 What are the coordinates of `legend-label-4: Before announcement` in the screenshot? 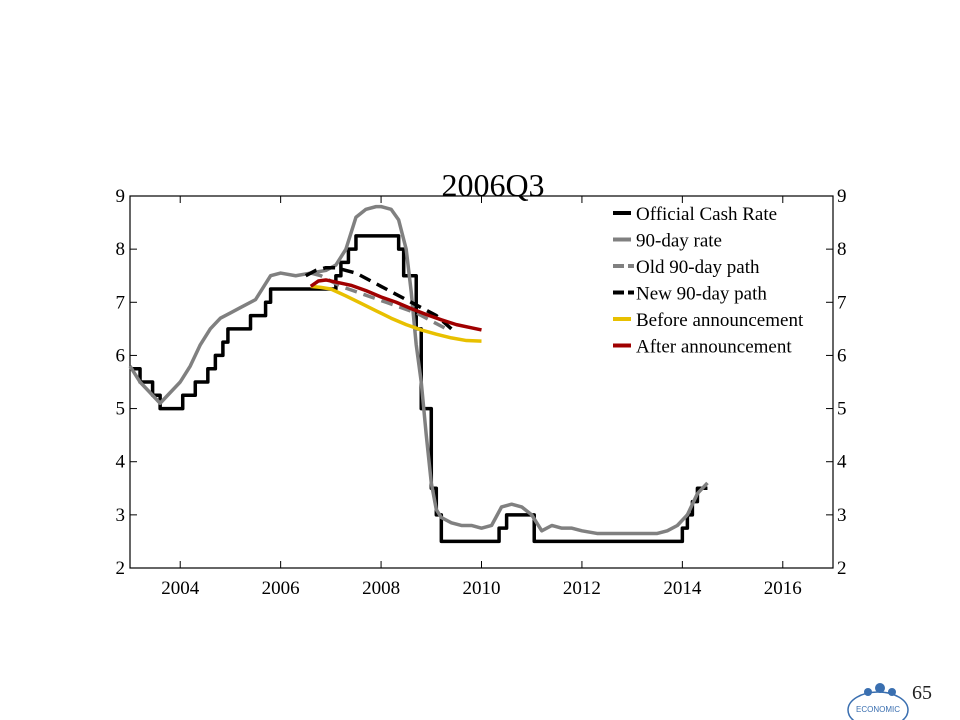 It's located at (720, 320).